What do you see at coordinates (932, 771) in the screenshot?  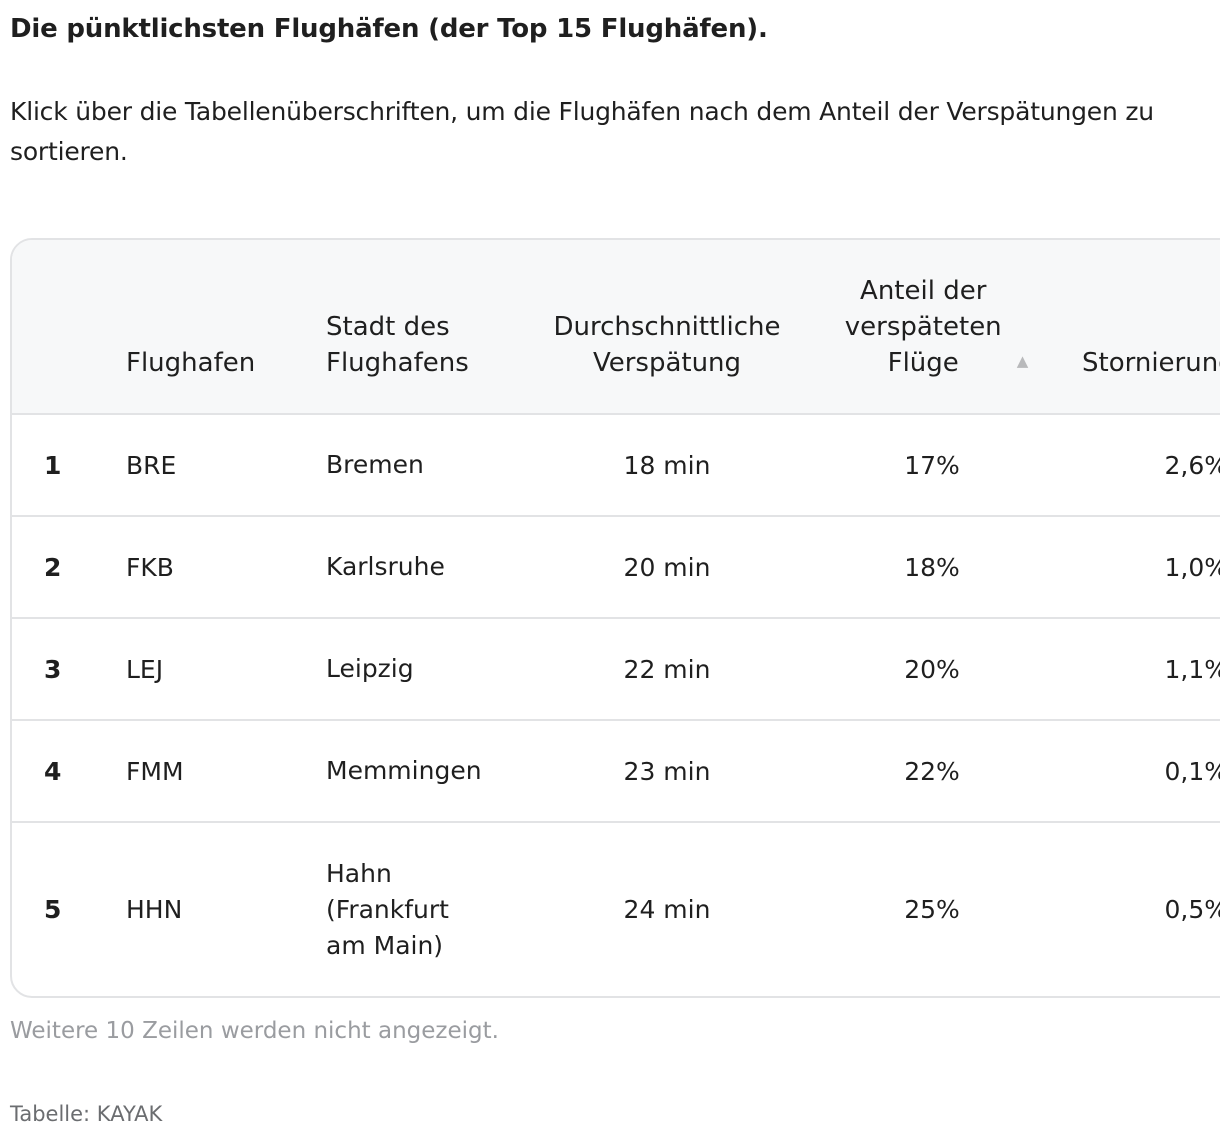 I see `delayed-share-cell: 22%` at bounding box center [932, 771].